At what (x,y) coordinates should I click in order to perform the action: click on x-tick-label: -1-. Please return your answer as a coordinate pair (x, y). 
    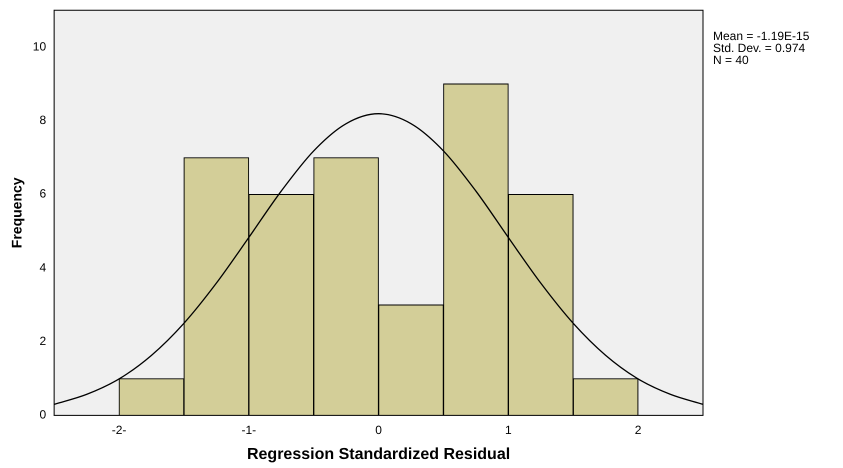
    Looking at the image, I should click on (248, 429).